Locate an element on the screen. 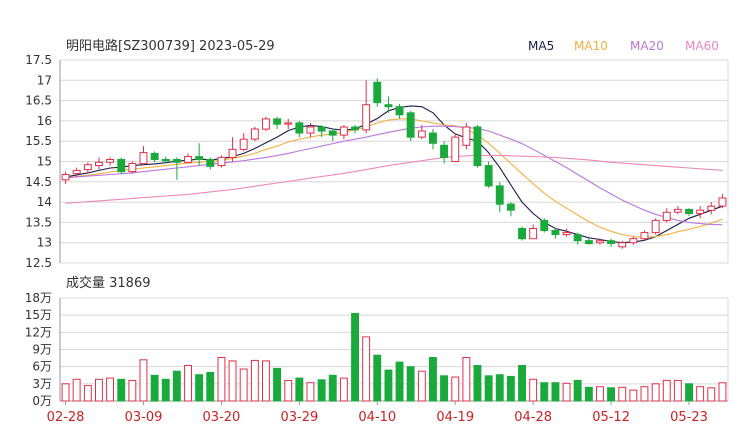  price-tick-label: 13.5 is located at coordinates (38, 222).